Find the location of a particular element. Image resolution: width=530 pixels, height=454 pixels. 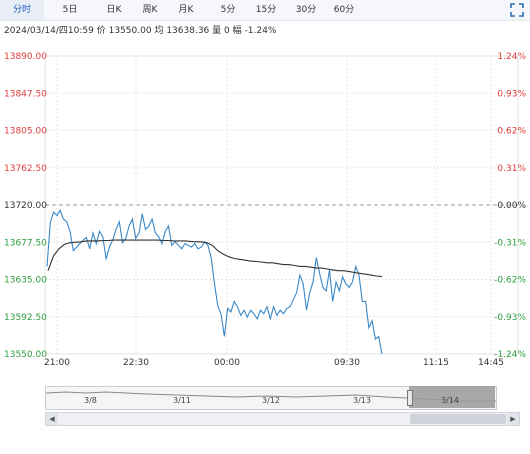

y-tick-label-left: 13592.50 is located at coordinates (25, 318).